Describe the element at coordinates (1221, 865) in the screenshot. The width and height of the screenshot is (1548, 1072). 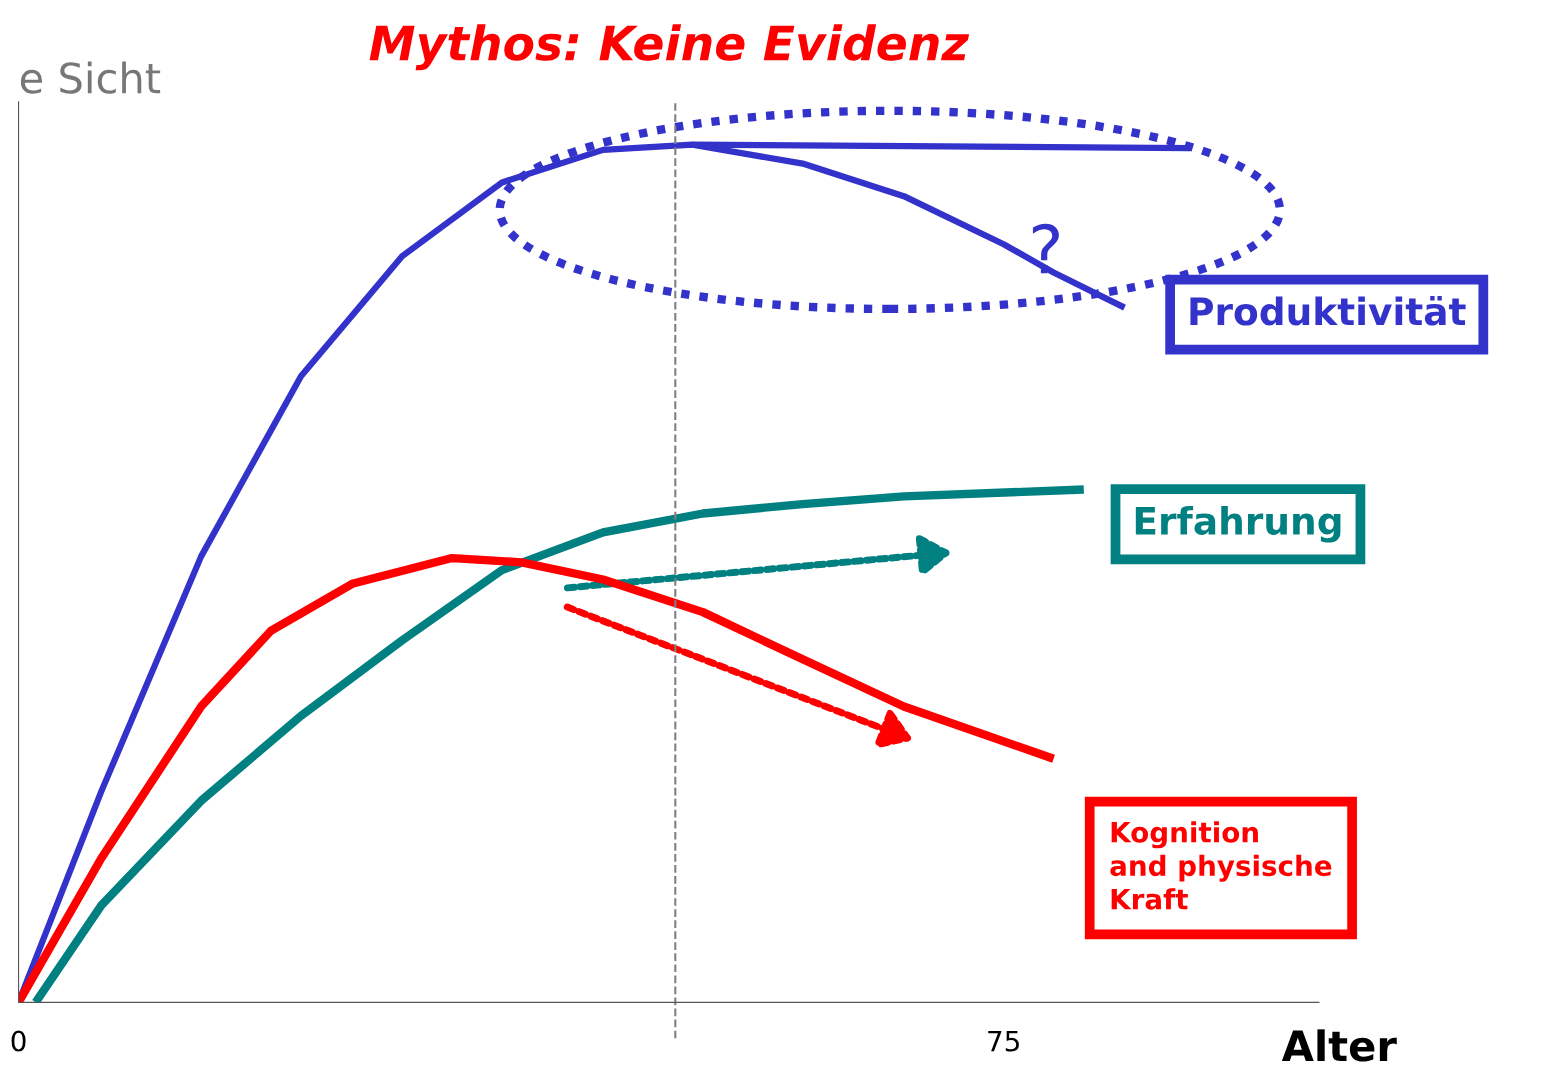
I see `text: Kognition and physische Kraft` at that location.